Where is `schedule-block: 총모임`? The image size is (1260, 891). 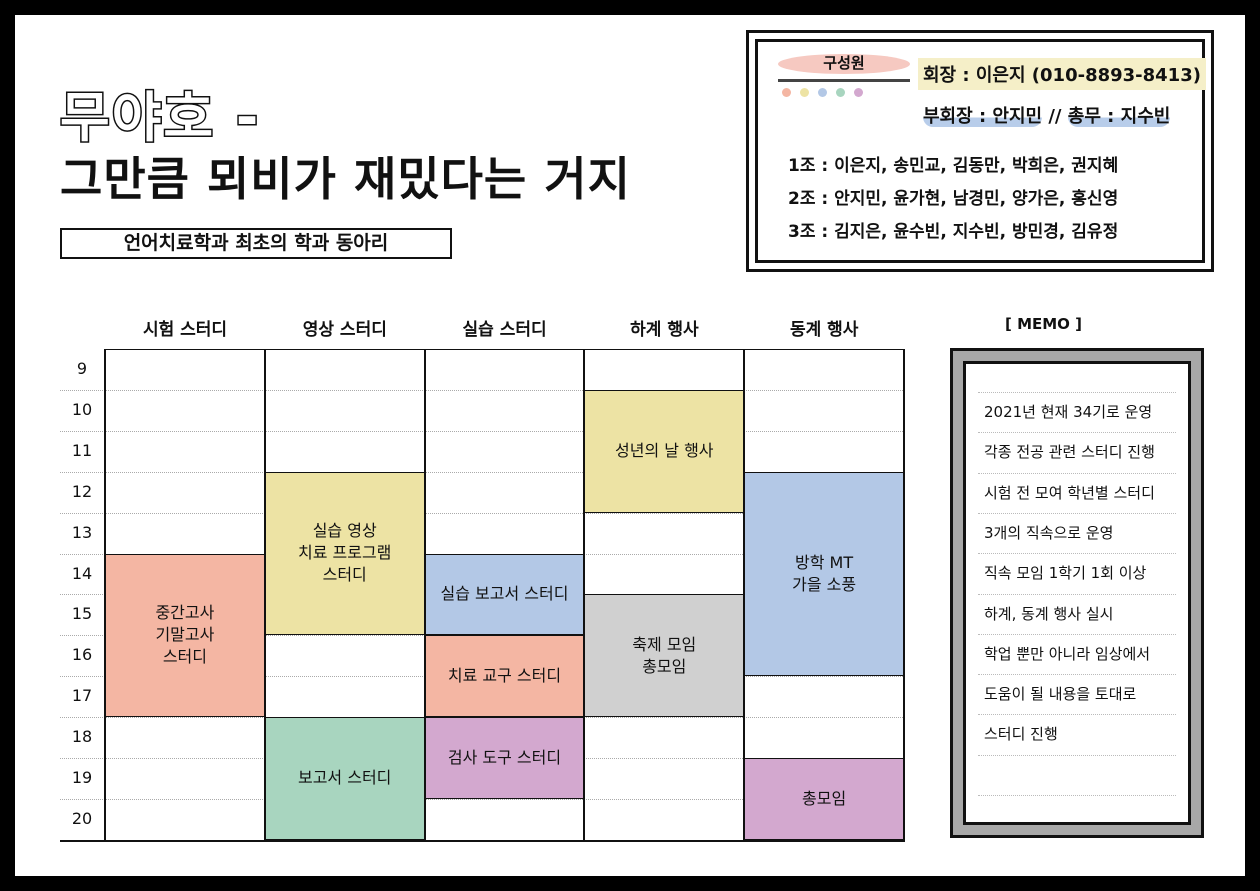
schedule-block: 총모임 is located at coordinates (824, 799).